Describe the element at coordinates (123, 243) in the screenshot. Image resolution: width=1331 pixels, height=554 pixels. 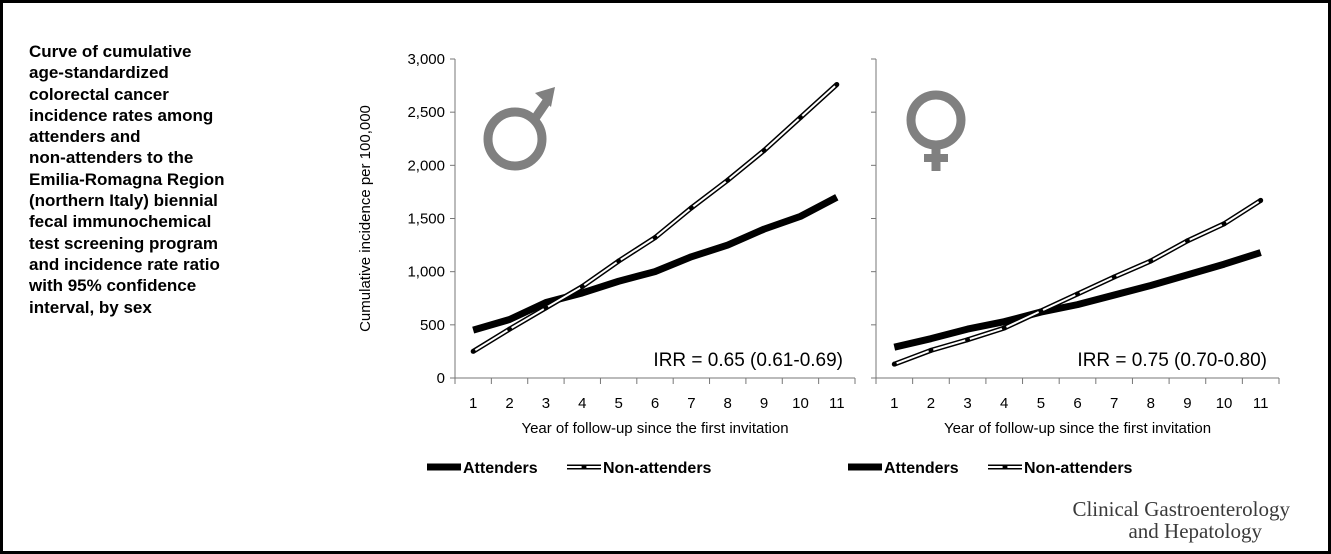
I see `caption-line: test screening program` at that location.